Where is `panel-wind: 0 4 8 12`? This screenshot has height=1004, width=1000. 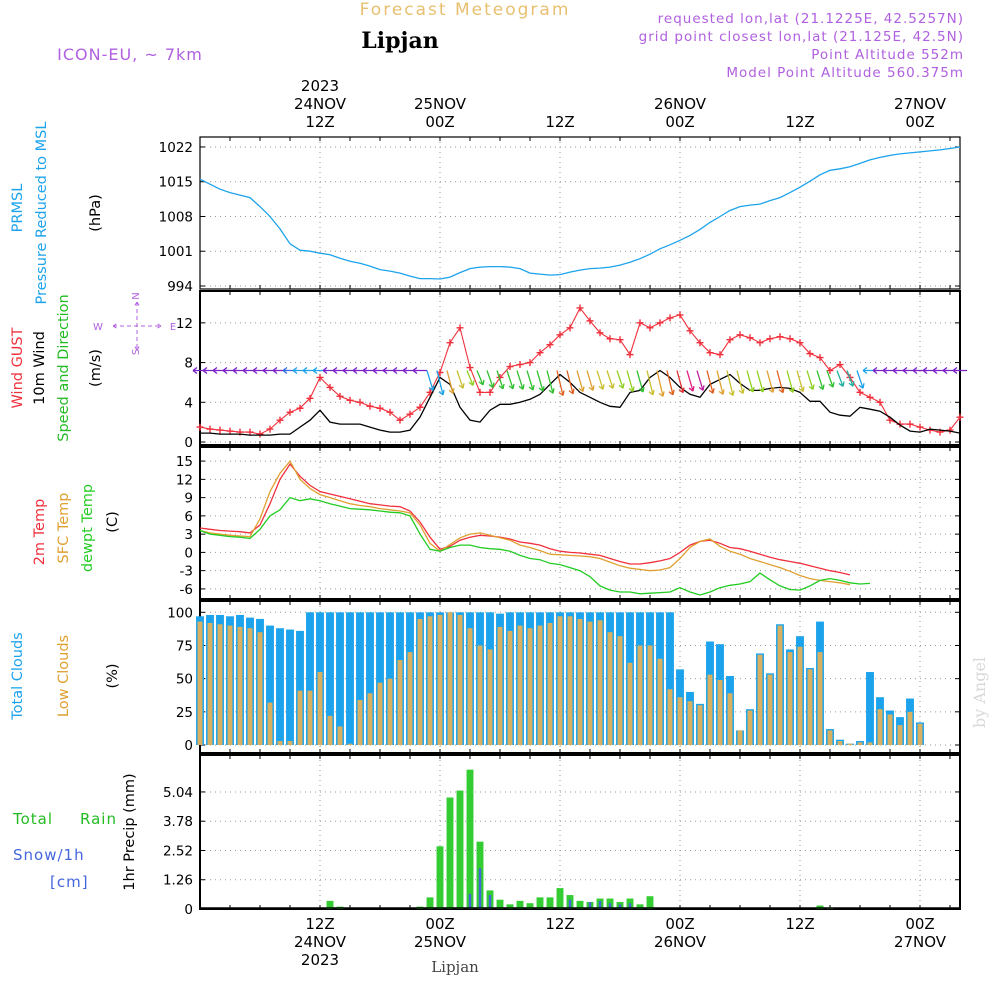 panel-wind: 0 4 8 12 is located at coordinates (568, 370).